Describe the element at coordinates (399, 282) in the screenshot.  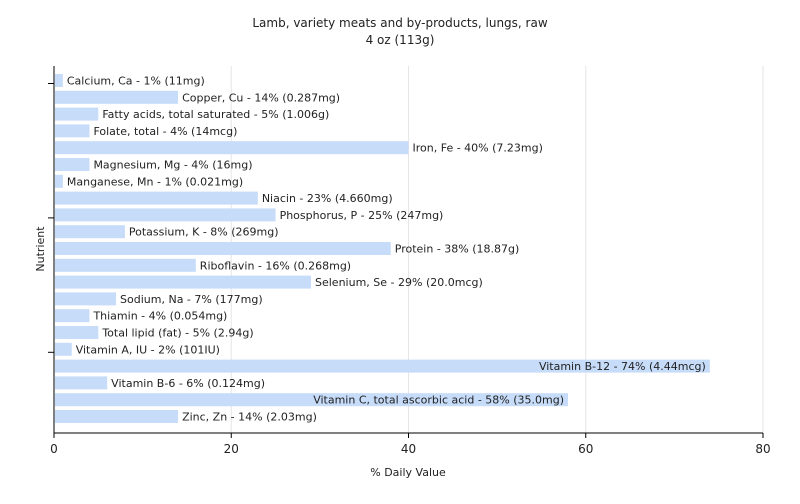
I see `data-label: Selenium, Se - 29% (20.0mcg)` at that location.